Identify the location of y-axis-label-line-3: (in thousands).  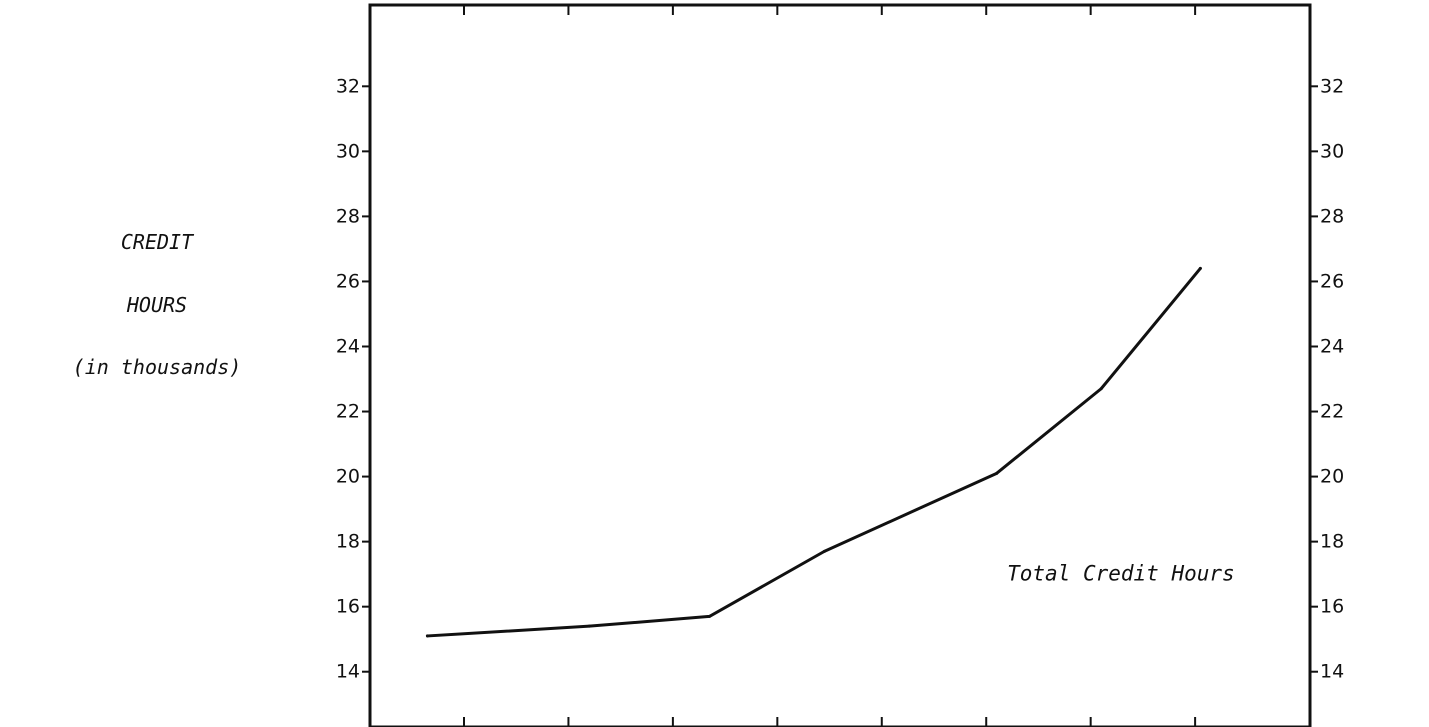
(157, 367).